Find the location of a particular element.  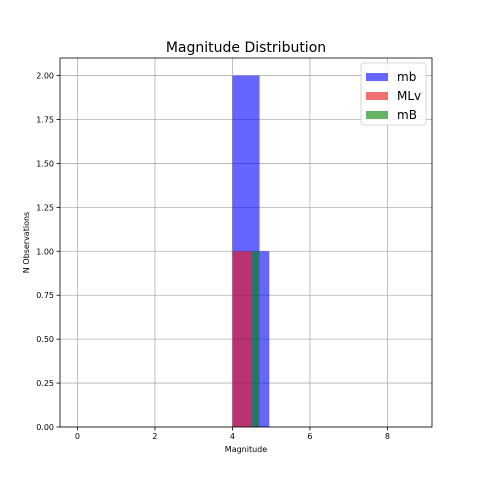

y-axis-label: N Observations is located at coordinates (26, 242).